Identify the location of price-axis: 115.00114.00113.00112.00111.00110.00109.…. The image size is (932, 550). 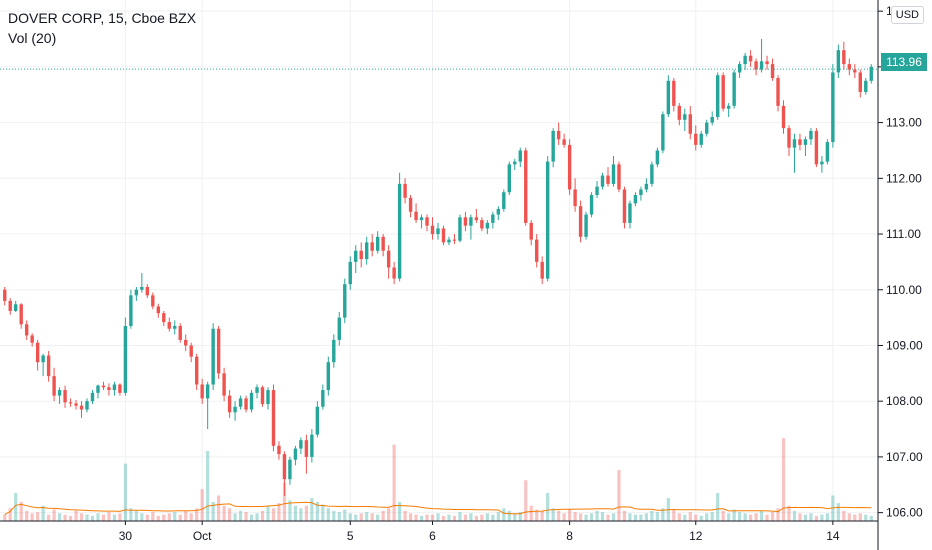
(900, 262).